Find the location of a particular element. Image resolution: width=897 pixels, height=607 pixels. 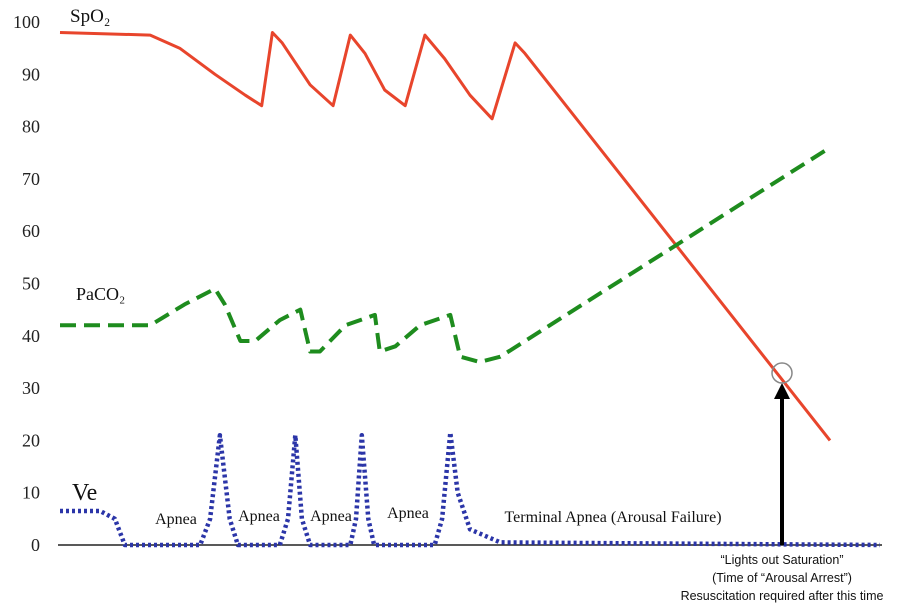

annotation: (Time of “Arousal Arrest”) is located at coordinates (782, 578).